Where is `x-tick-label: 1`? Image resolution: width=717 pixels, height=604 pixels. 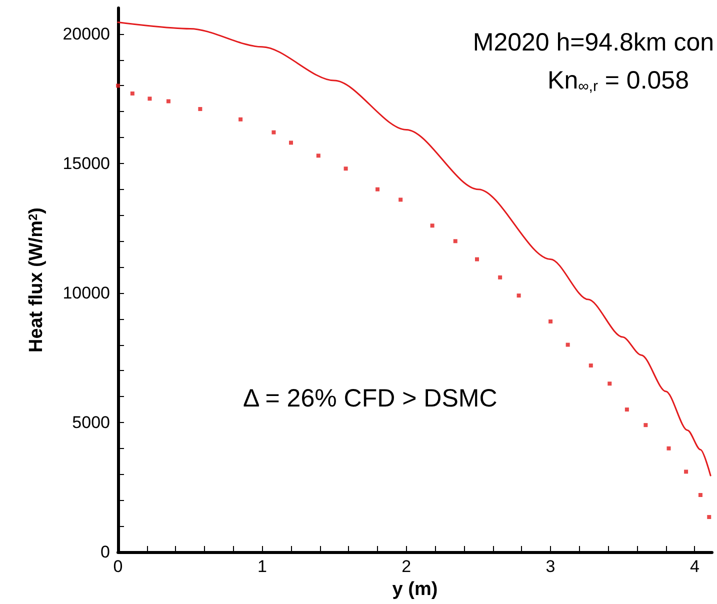 x-tick-label: 1 is located at coordinates (262, 566).